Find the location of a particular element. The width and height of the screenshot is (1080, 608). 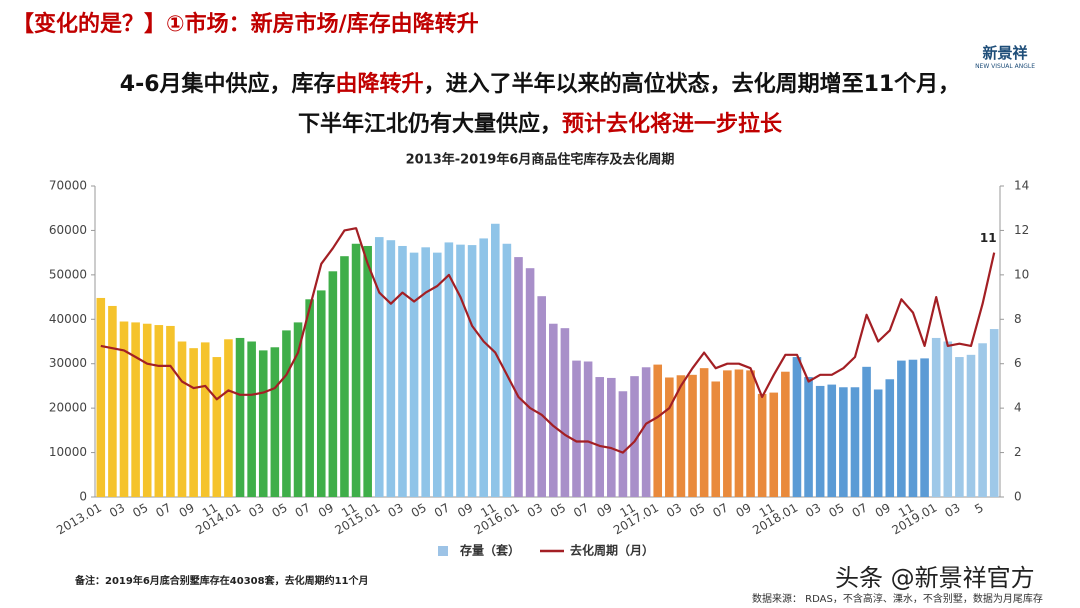

x-tick-label: 2016.01 is located at coordinates (497, 519).